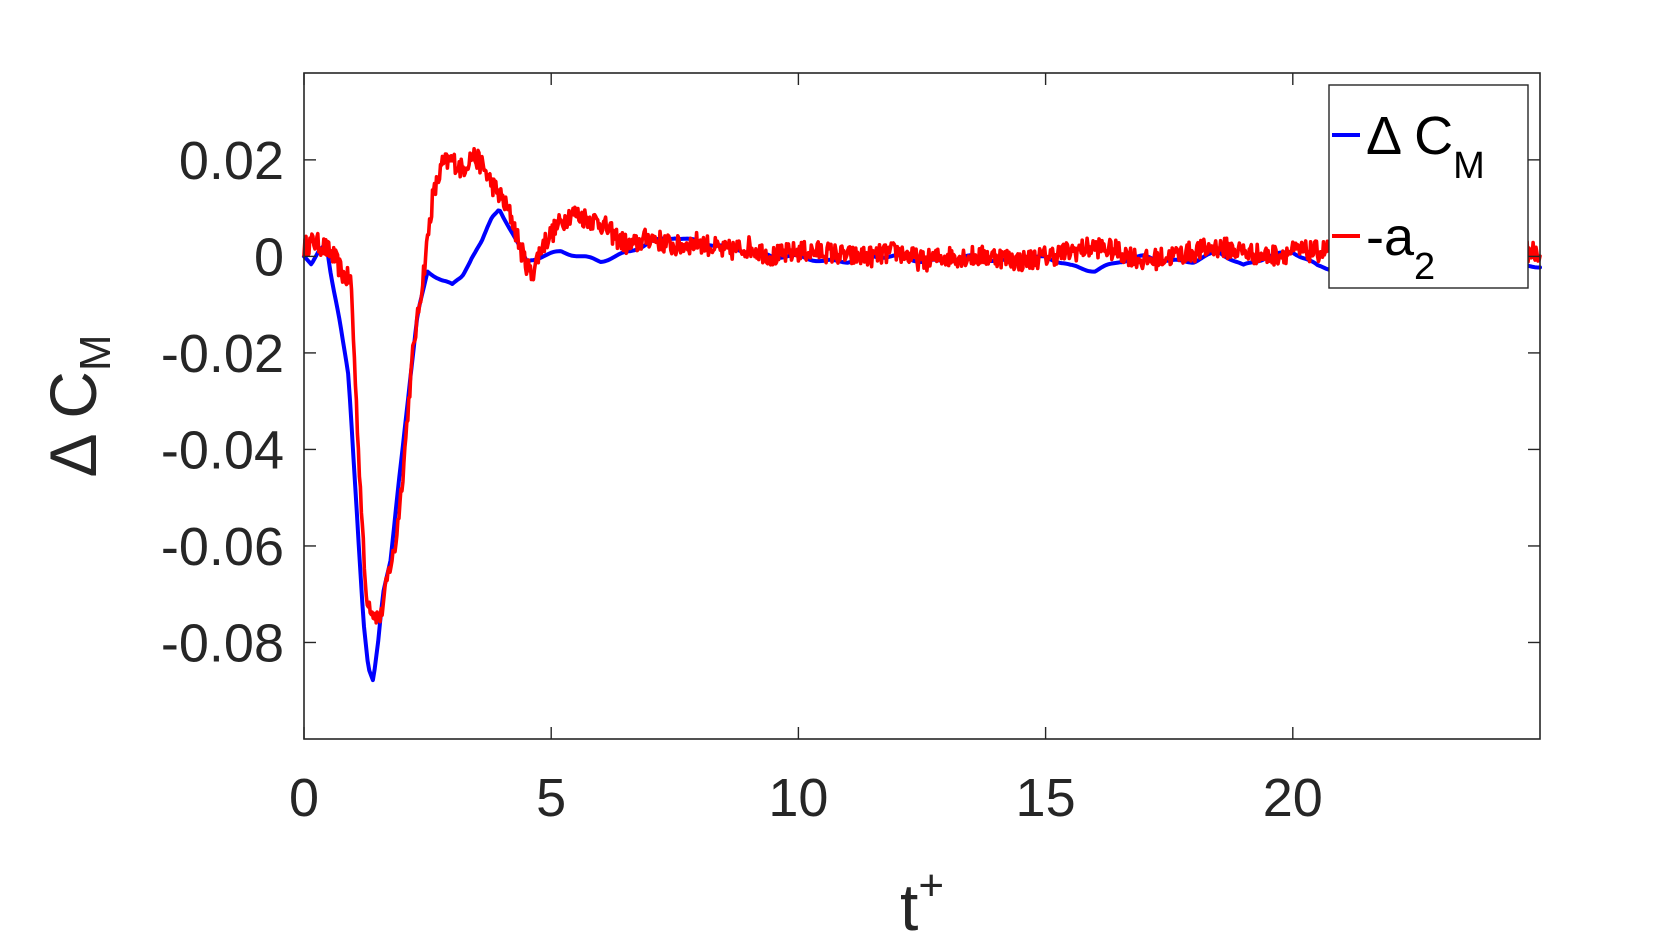 The width and height of the screenshot is (1680, 933). Describe the element at coordinates (1390, 237) in the screenshot. I see `legend-label-minus-a2-main: -a` at that location.